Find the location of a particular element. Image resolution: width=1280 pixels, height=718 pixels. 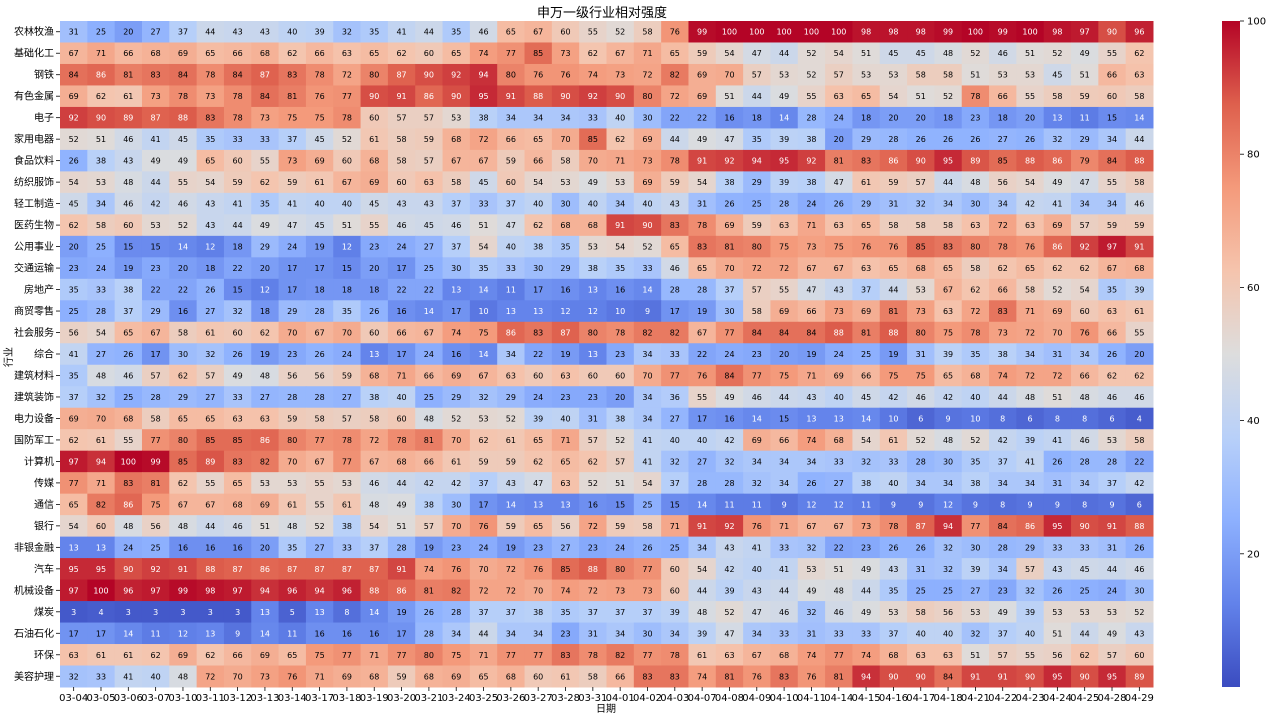

cell-value-label: 27 is located at coordinates (1003, 139).